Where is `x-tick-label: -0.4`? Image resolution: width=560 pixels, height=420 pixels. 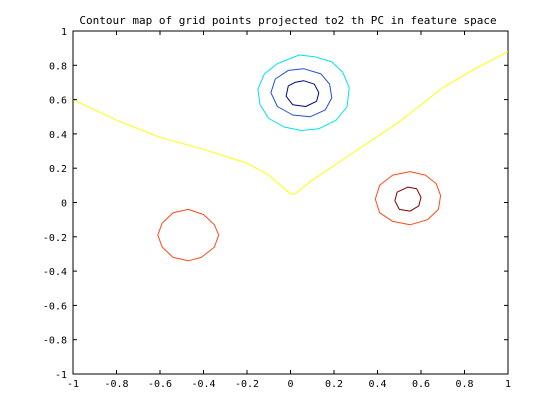
x-tick-label: -0.4 is located at coordinates (203, 384).